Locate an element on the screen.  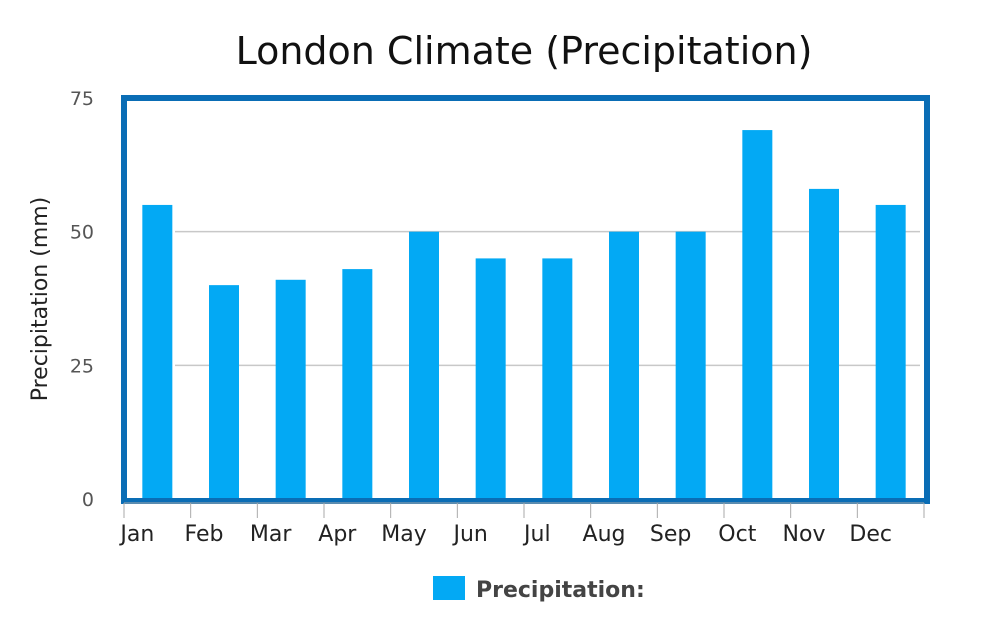
x-tick-label-apr: Apr is located at coordinates (337, 534).